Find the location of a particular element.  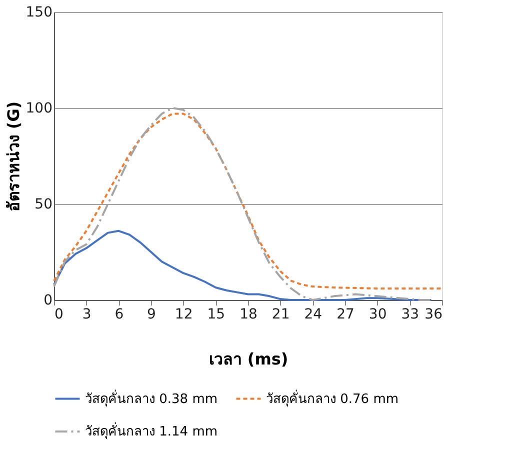

legend-label: วัสดุคั่นกลาง 0.76 mm is located at coordinates (332, 398).